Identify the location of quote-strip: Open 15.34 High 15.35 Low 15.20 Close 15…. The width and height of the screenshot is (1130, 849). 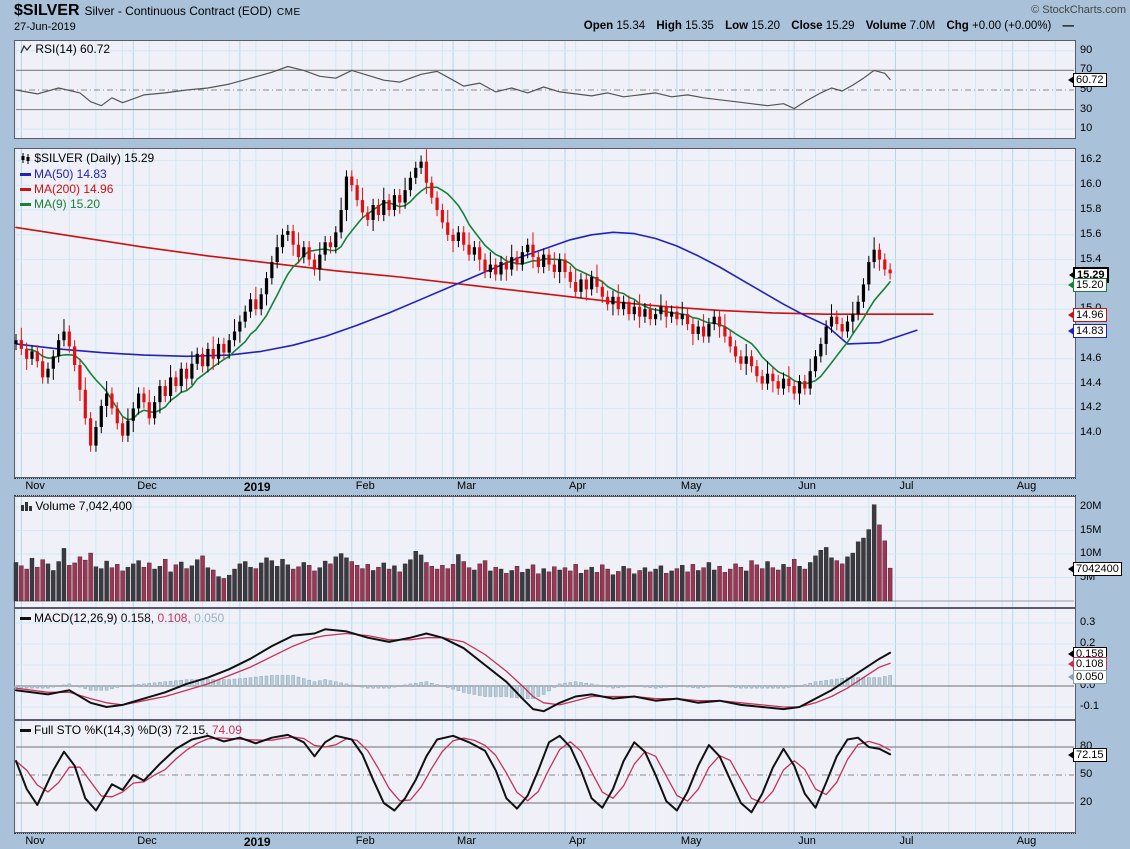
(825, 26).